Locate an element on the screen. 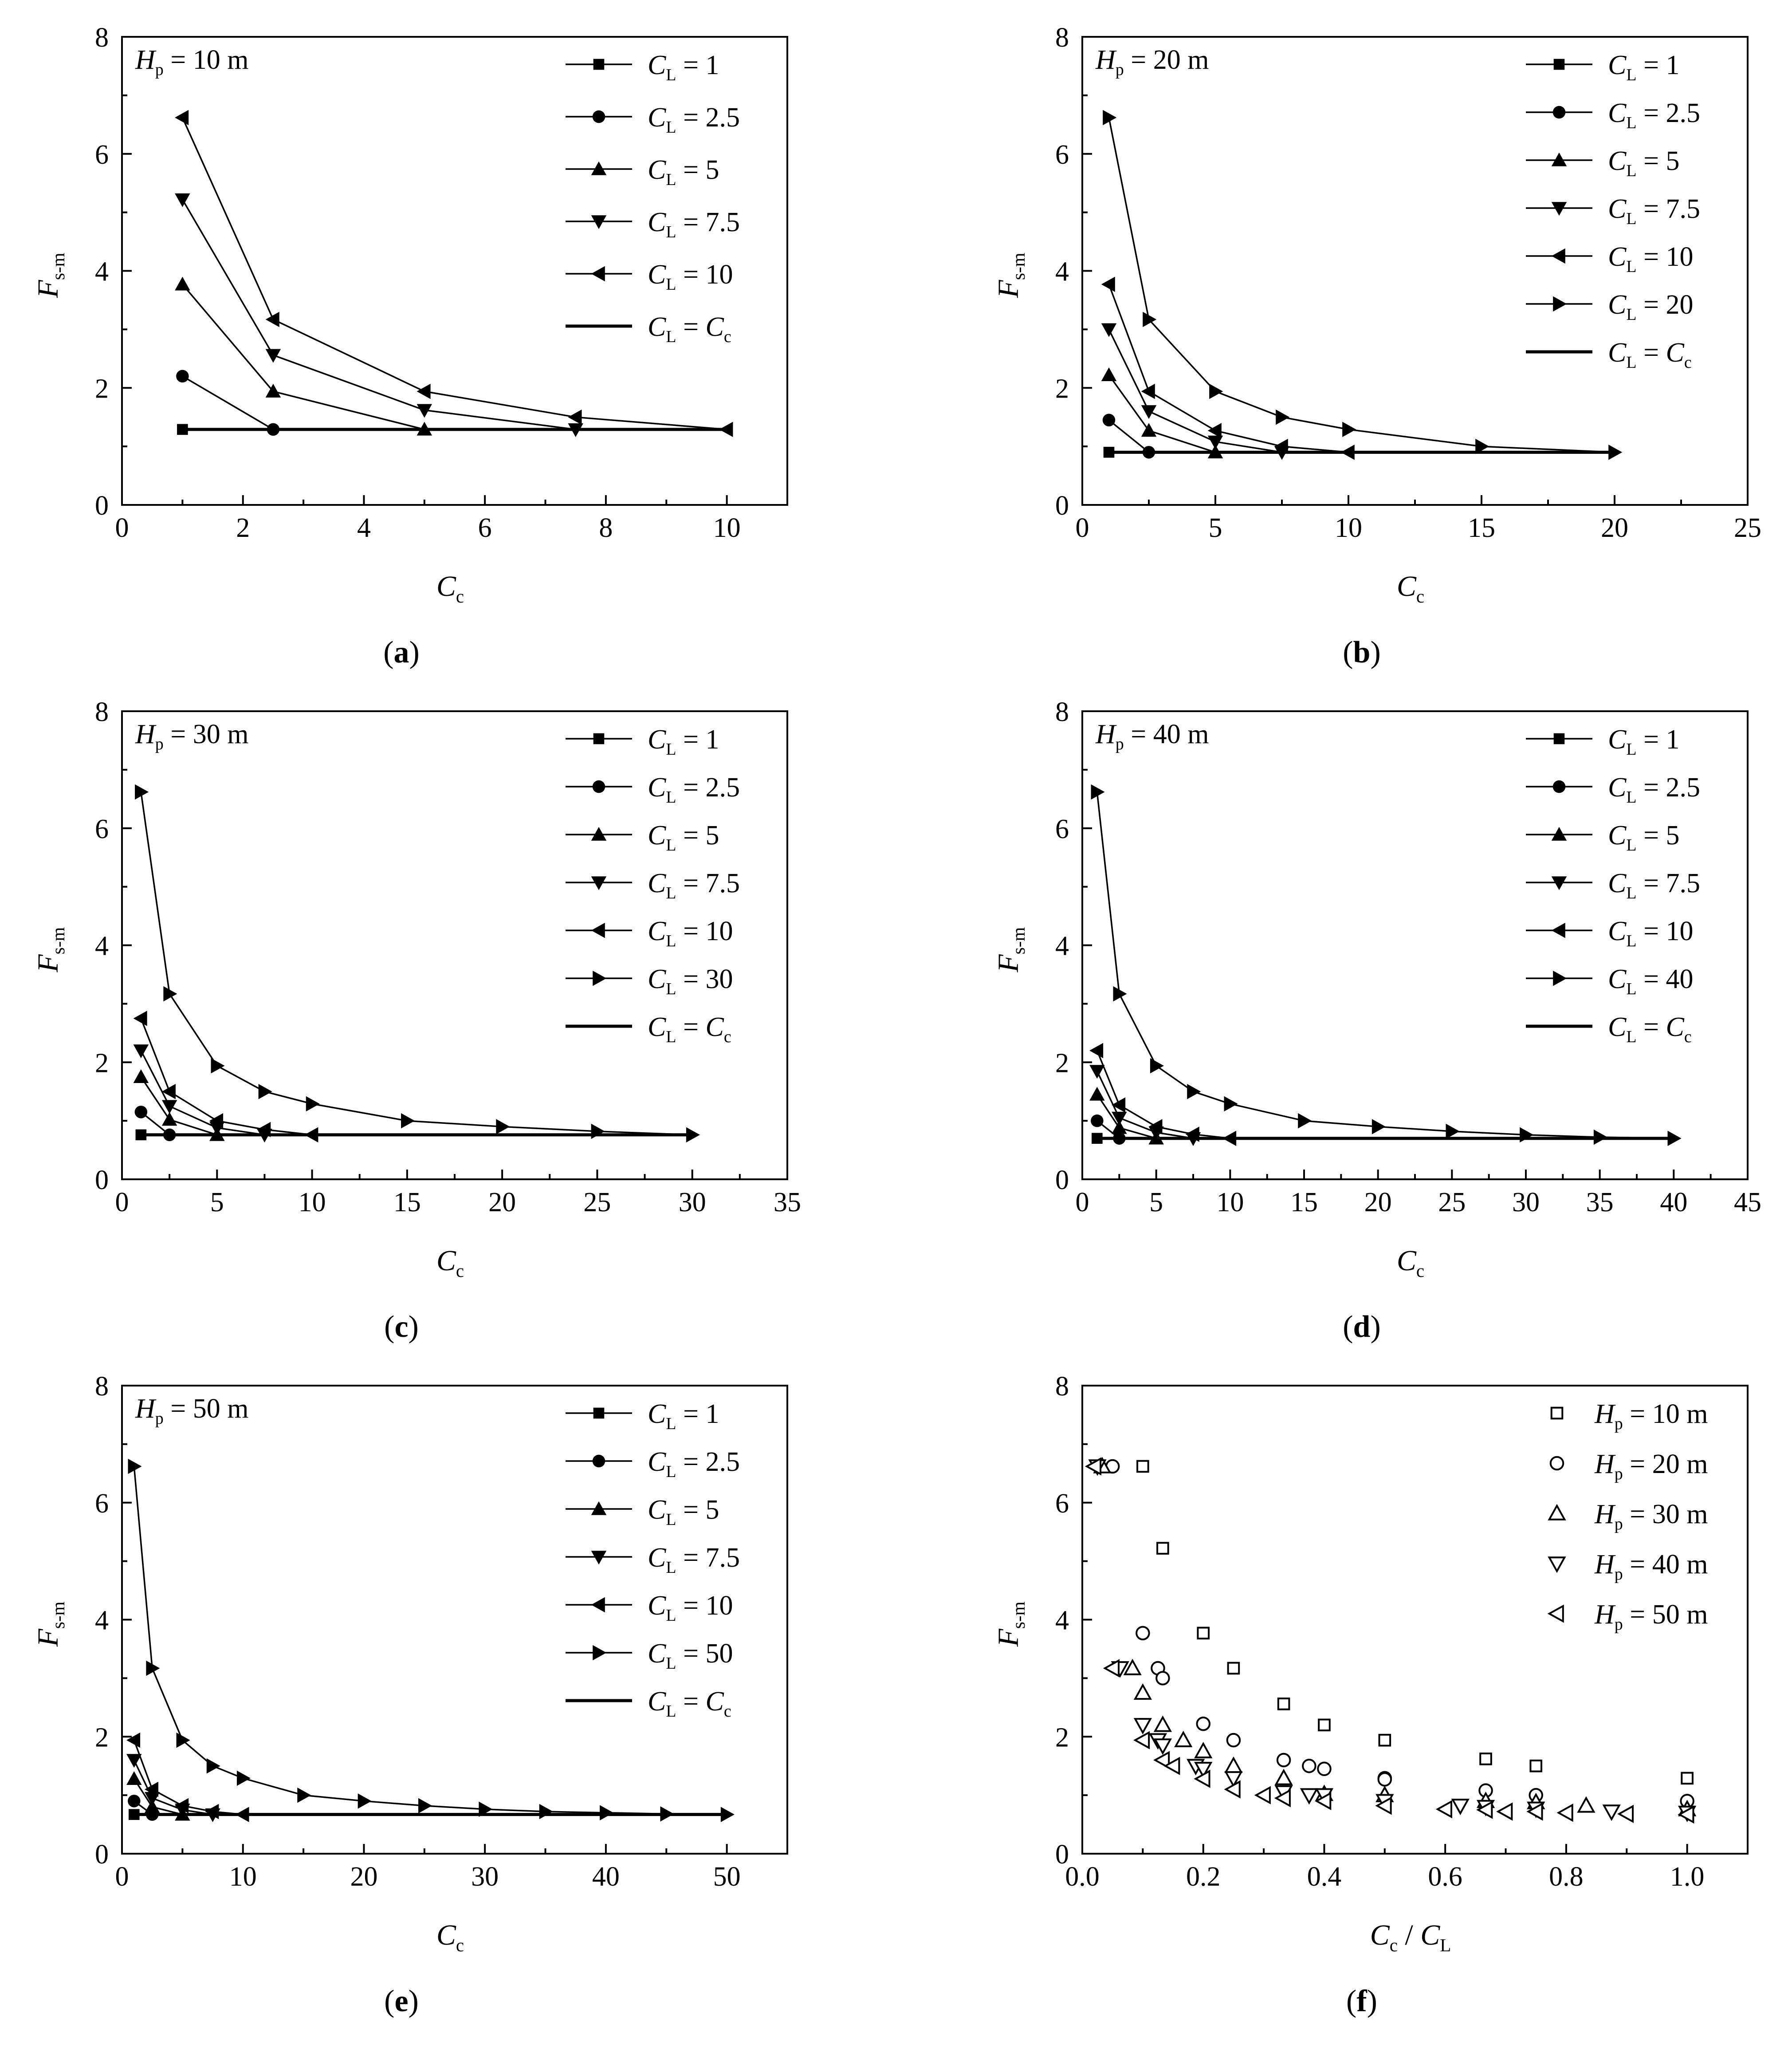  legend-item: CL = 10 is located at coordinates (649, 1608).